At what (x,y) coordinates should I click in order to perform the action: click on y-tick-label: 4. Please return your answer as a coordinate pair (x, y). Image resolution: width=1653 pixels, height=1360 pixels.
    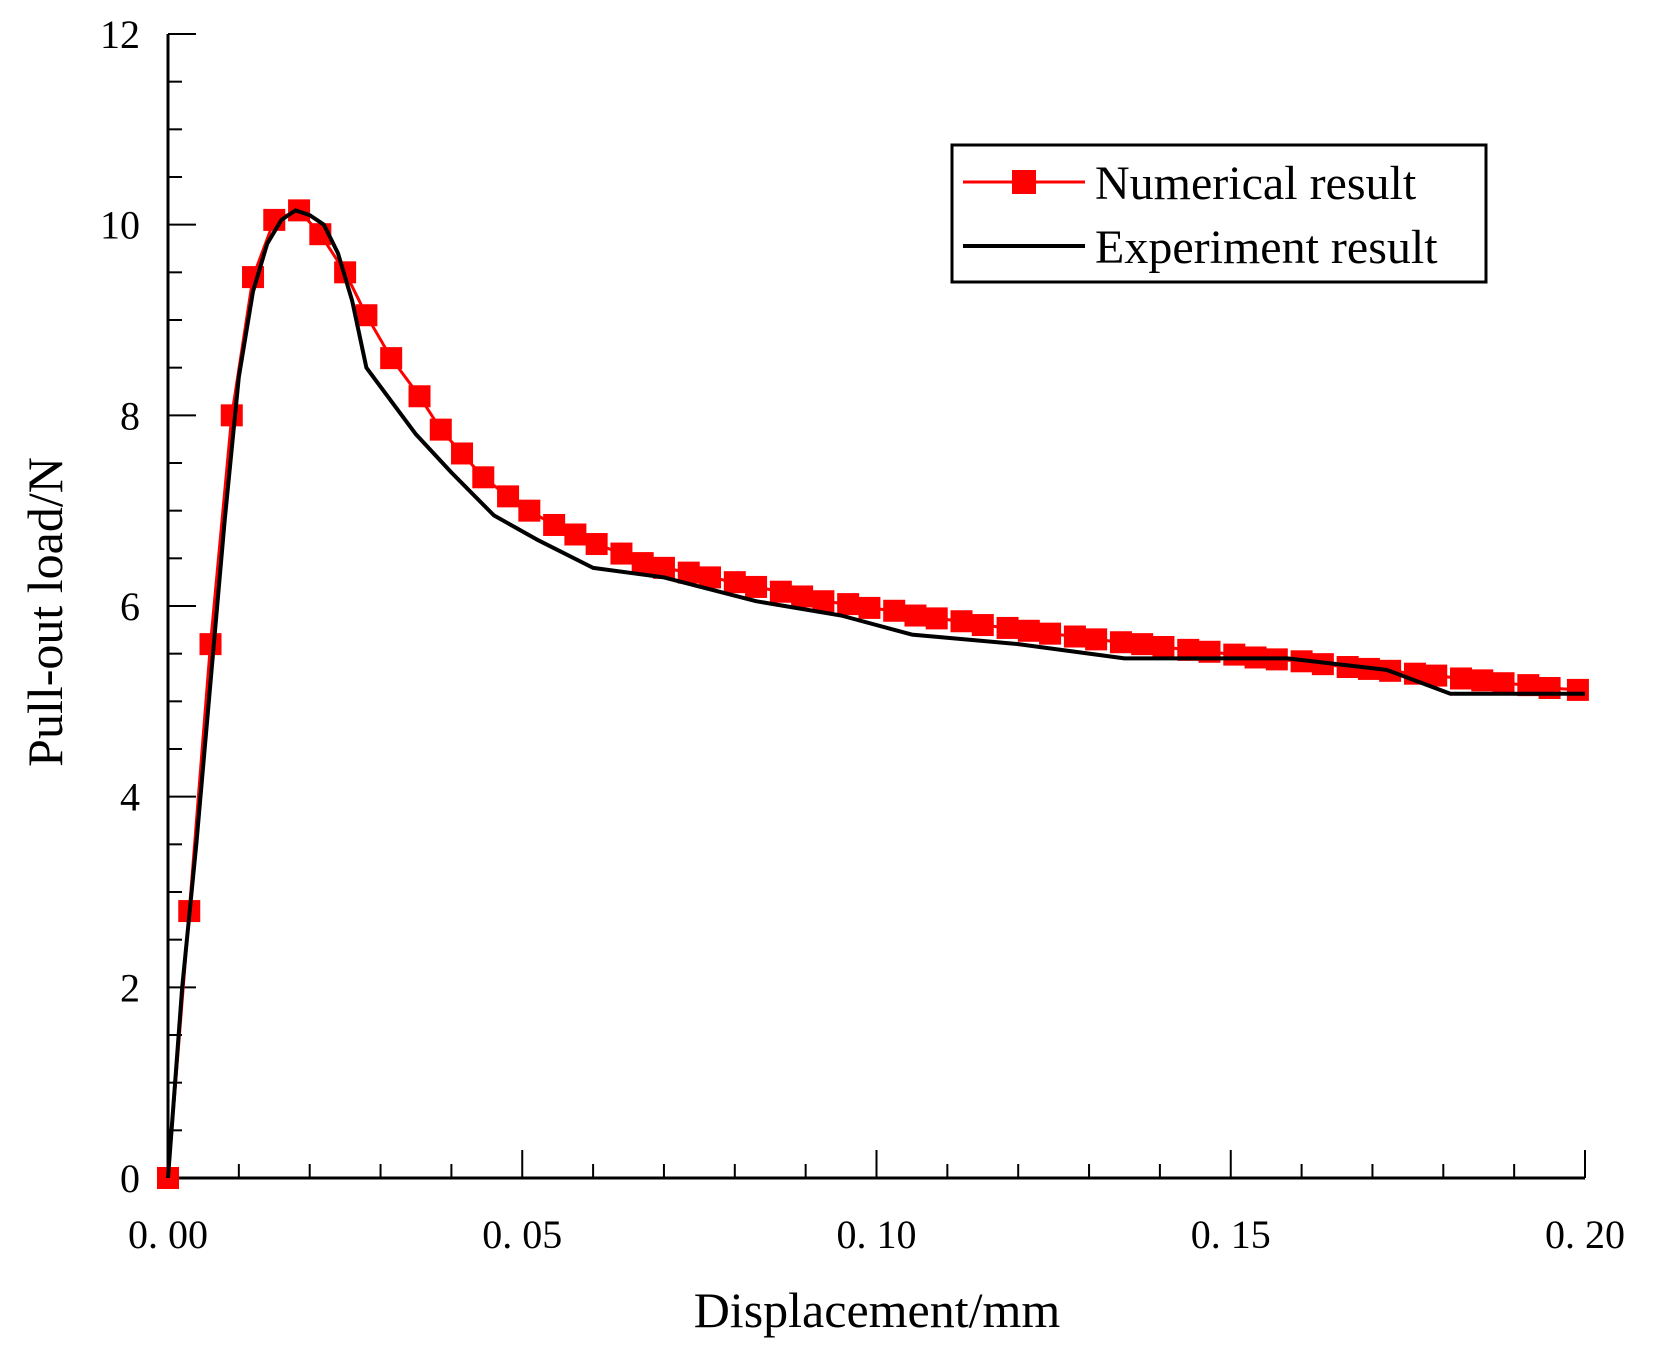
    Looking at the image, I should click on (130, 797).